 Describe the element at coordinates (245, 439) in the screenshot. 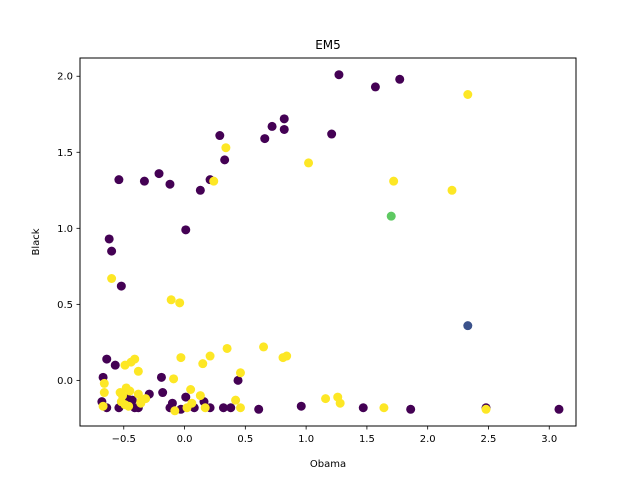

I see `x-tick-label: 0.5` at that location.